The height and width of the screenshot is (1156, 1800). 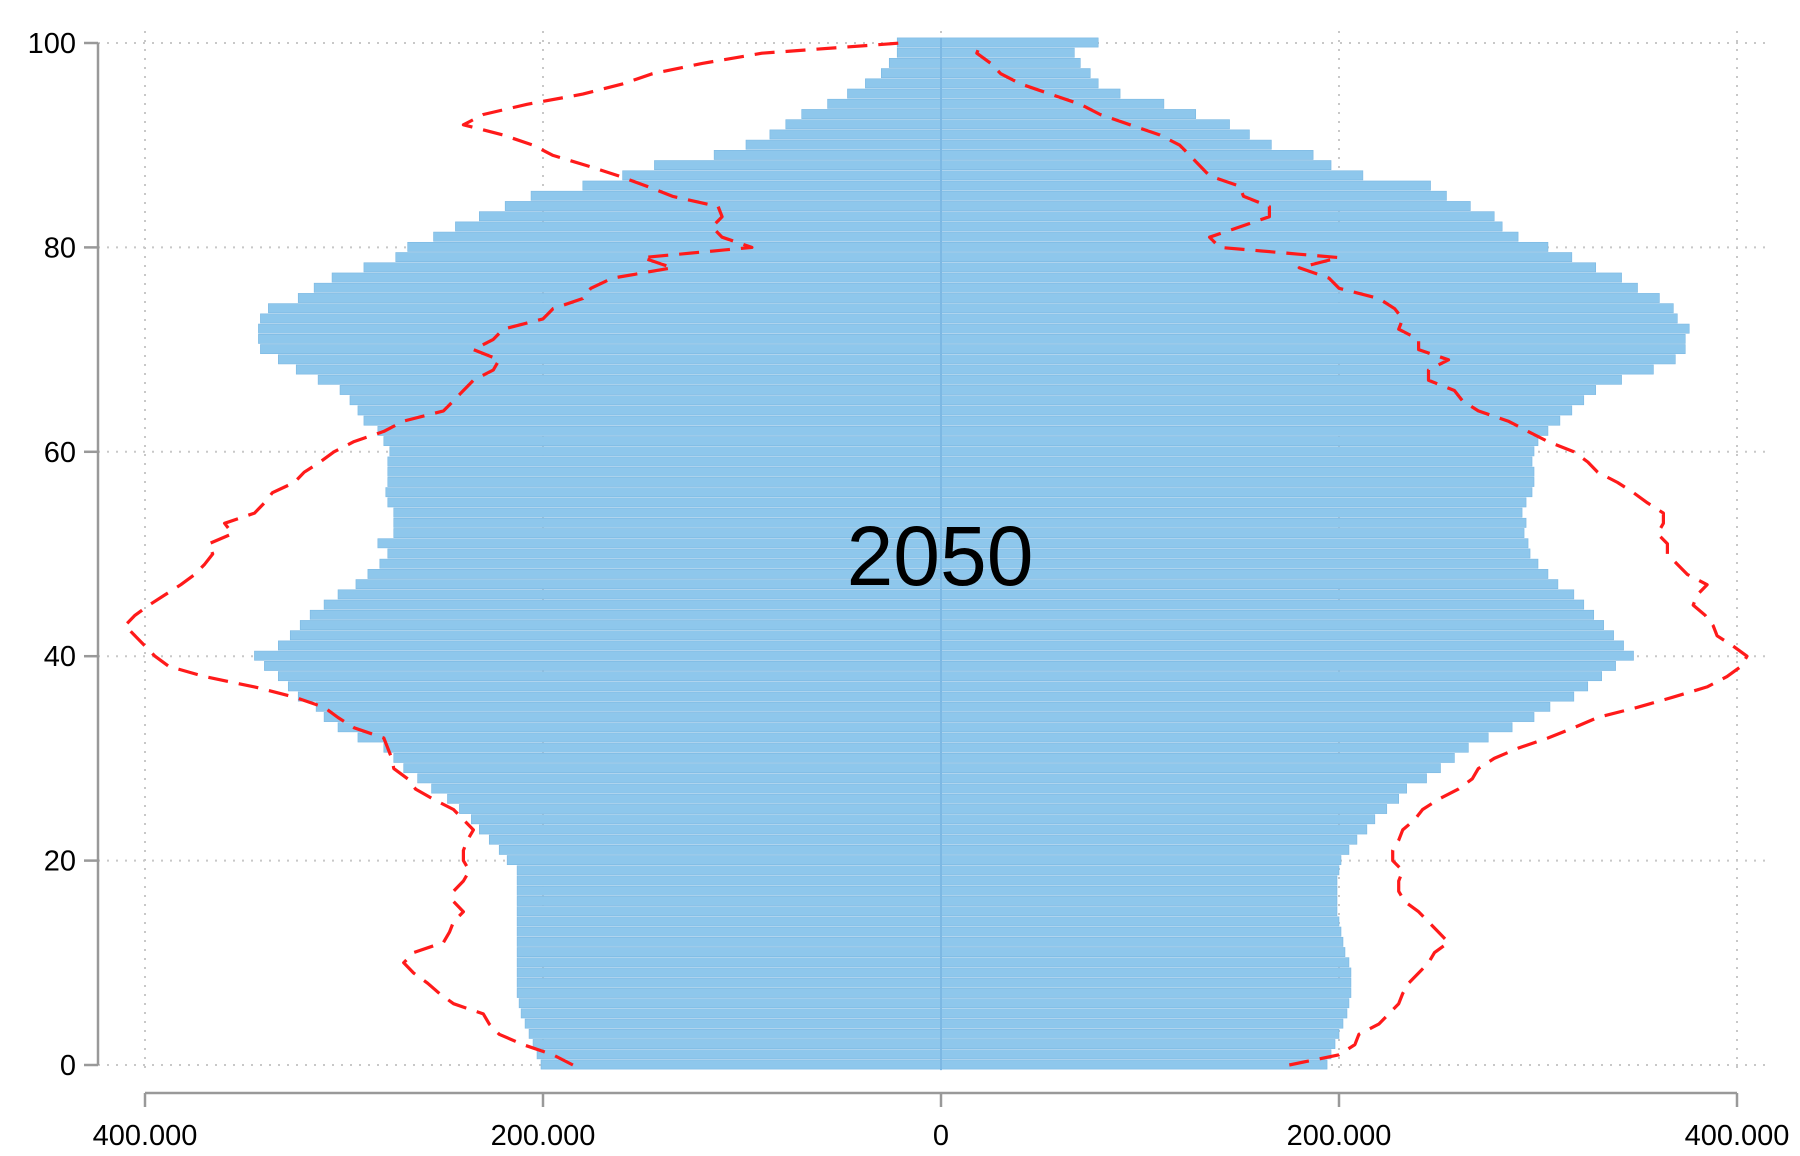 I want to click on year-annotation: 2050, so click(x=940, y=556).